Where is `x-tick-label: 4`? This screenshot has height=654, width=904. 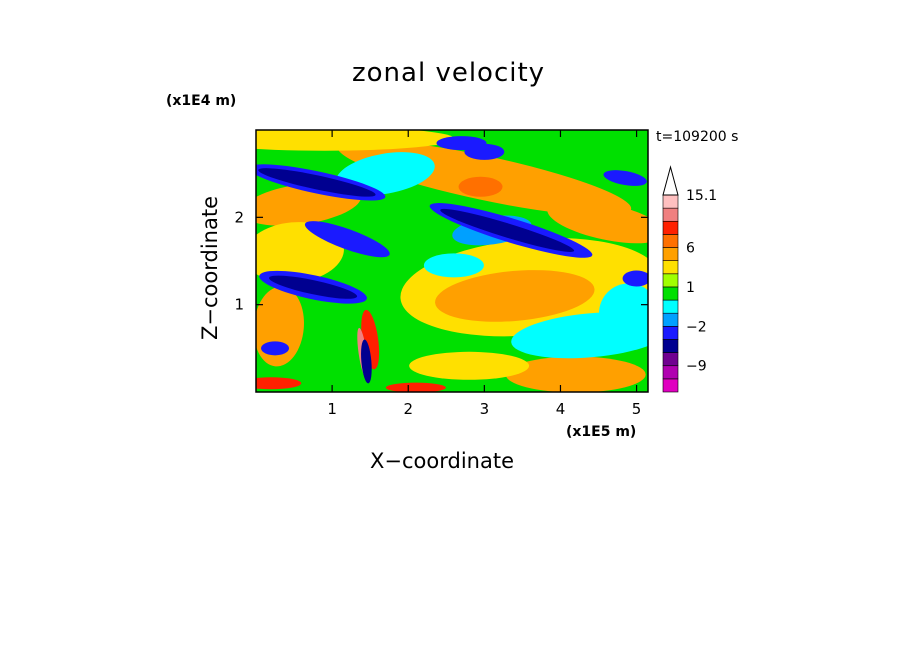
x-tick-label: 4 is located at coordinates (561, 409).